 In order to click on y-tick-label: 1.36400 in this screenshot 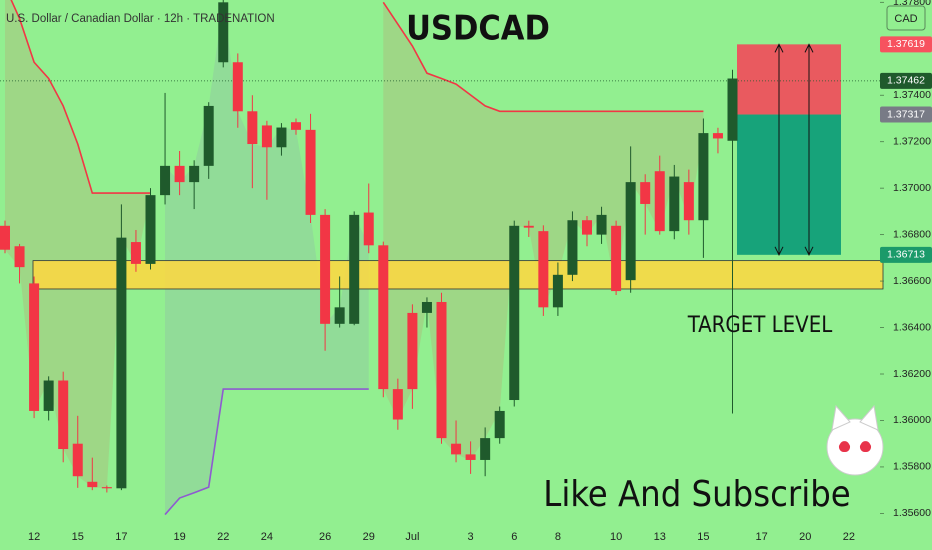, I will do `click(912, 327)`.